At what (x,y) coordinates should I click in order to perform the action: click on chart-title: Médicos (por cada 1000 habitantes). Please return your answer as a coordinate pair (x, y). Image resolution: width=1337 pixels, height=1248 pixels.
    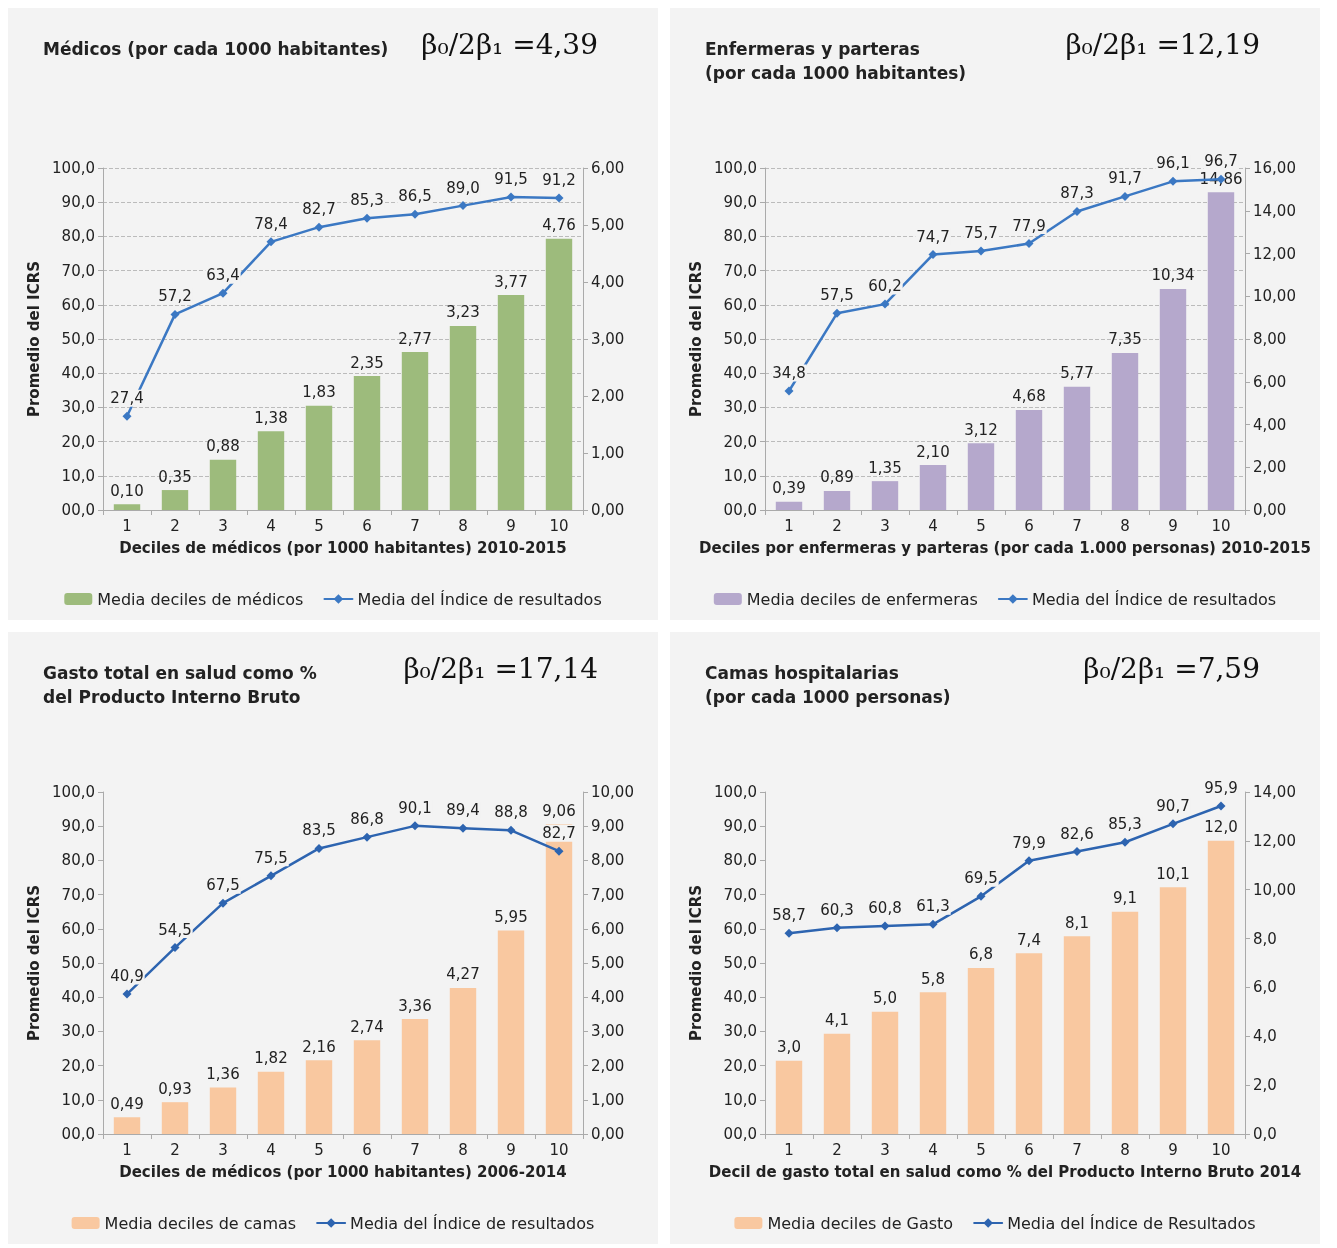
    Looking at the image, I should click on (216, 49).